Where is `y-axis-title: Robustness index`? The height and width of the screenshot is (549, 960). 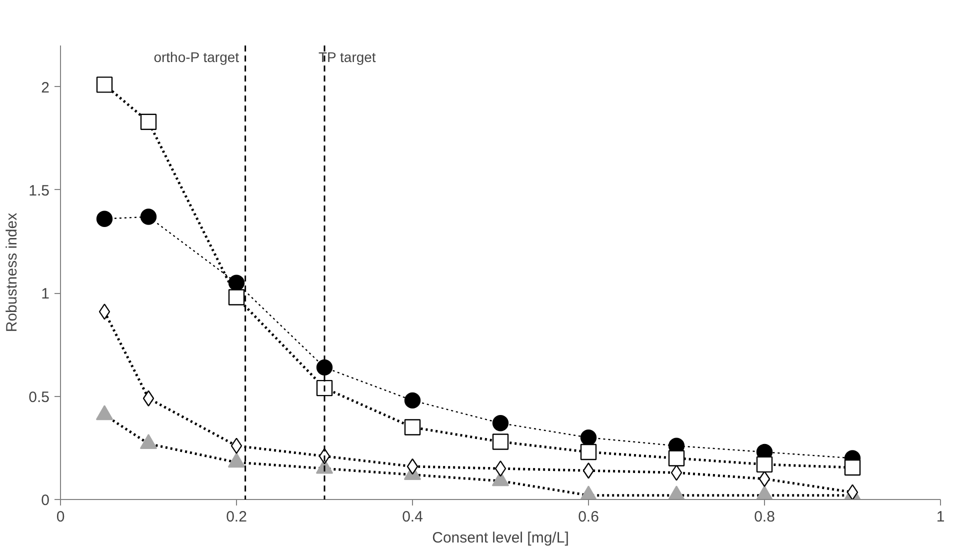 y-axis-title: Robustness index is located at coordinates (12, 272).